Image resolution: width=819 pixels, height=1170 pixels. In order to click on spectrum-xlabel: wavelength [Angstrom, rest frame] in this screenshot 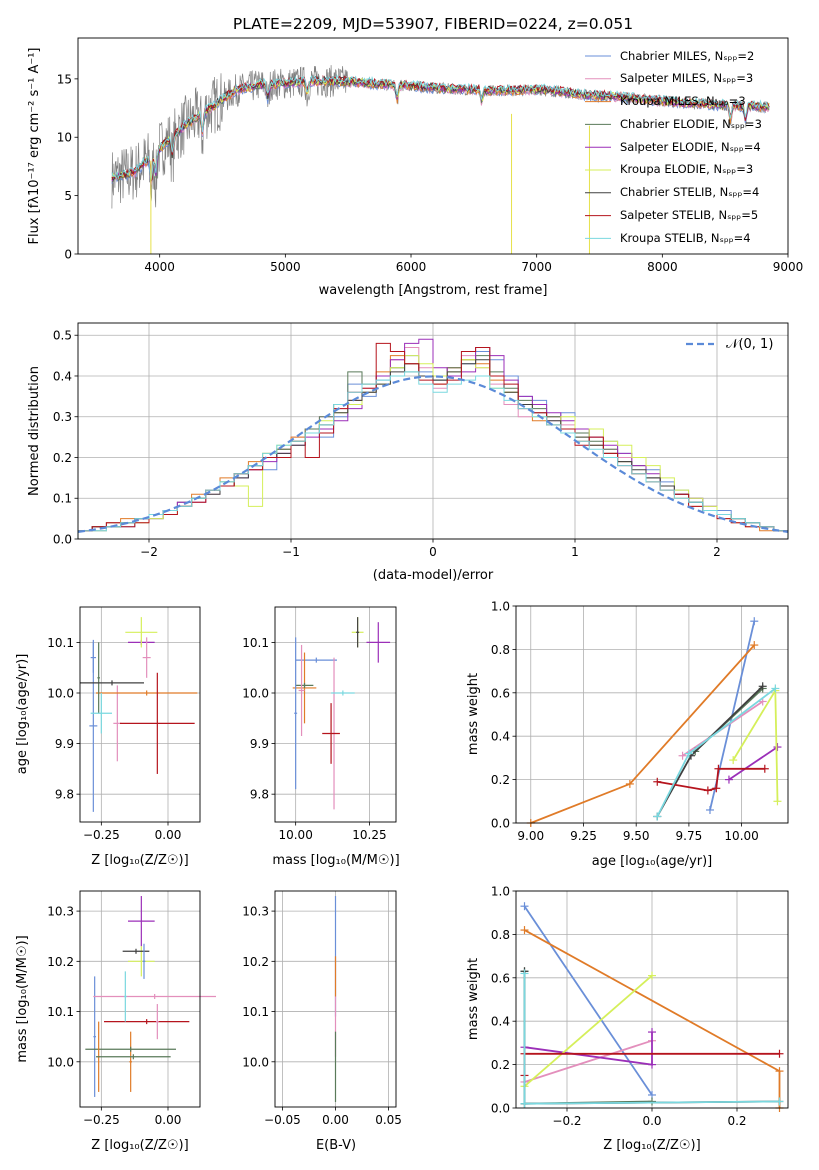, I will do `click(433, 290)`.